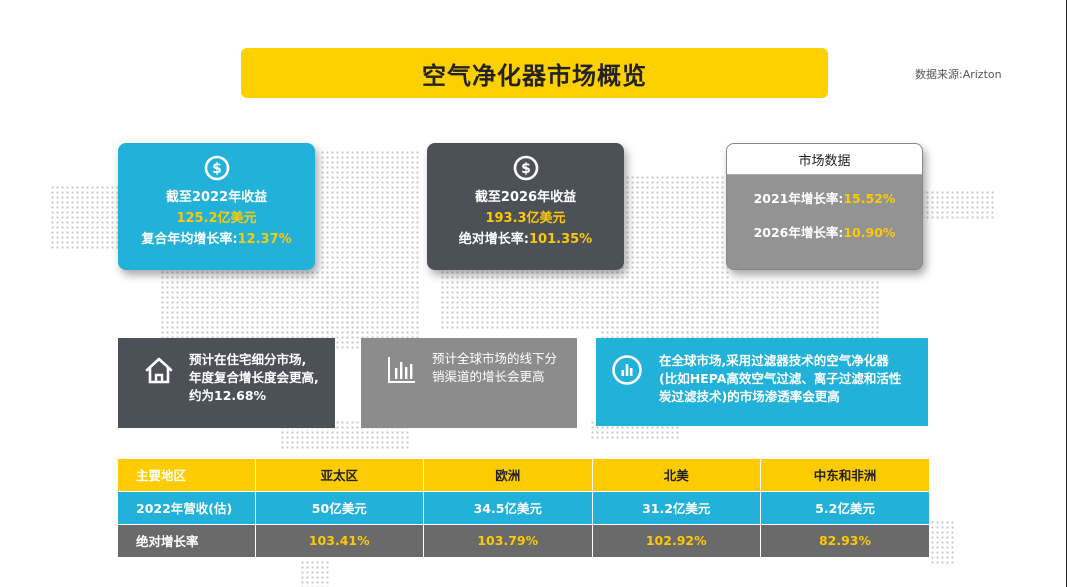 Image resolution: width=1070 pixels, height=587 pixels. I want to click on revenue-2022-card: $ 截至2022年收益 125.2亿美元 复合年均增长率:12.37%, so click(216, 206).